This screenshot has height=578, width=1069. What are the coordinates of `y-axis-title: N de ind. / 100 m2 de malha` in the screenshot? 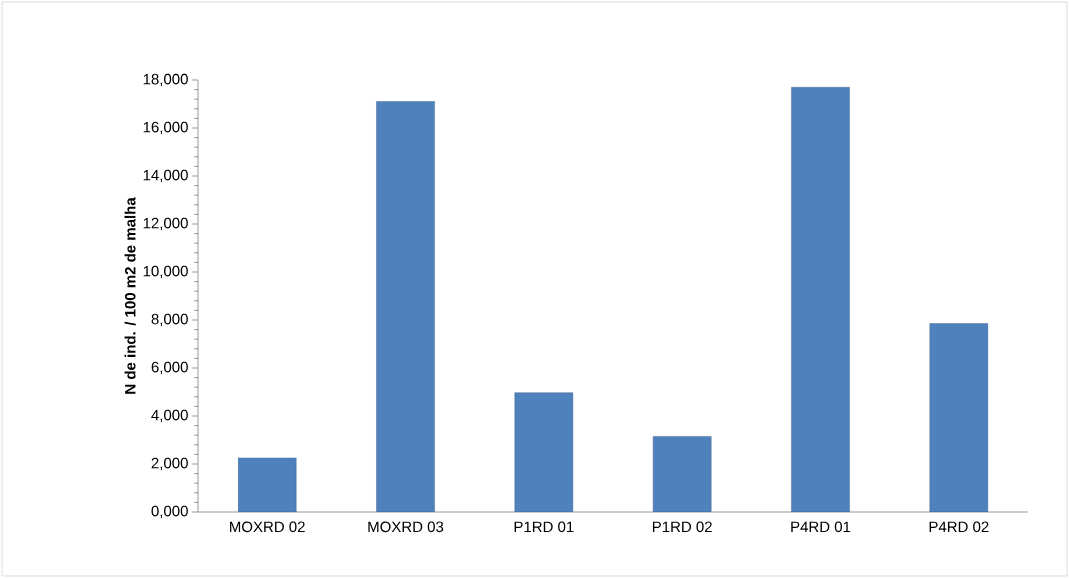 It's located at (130, 295).